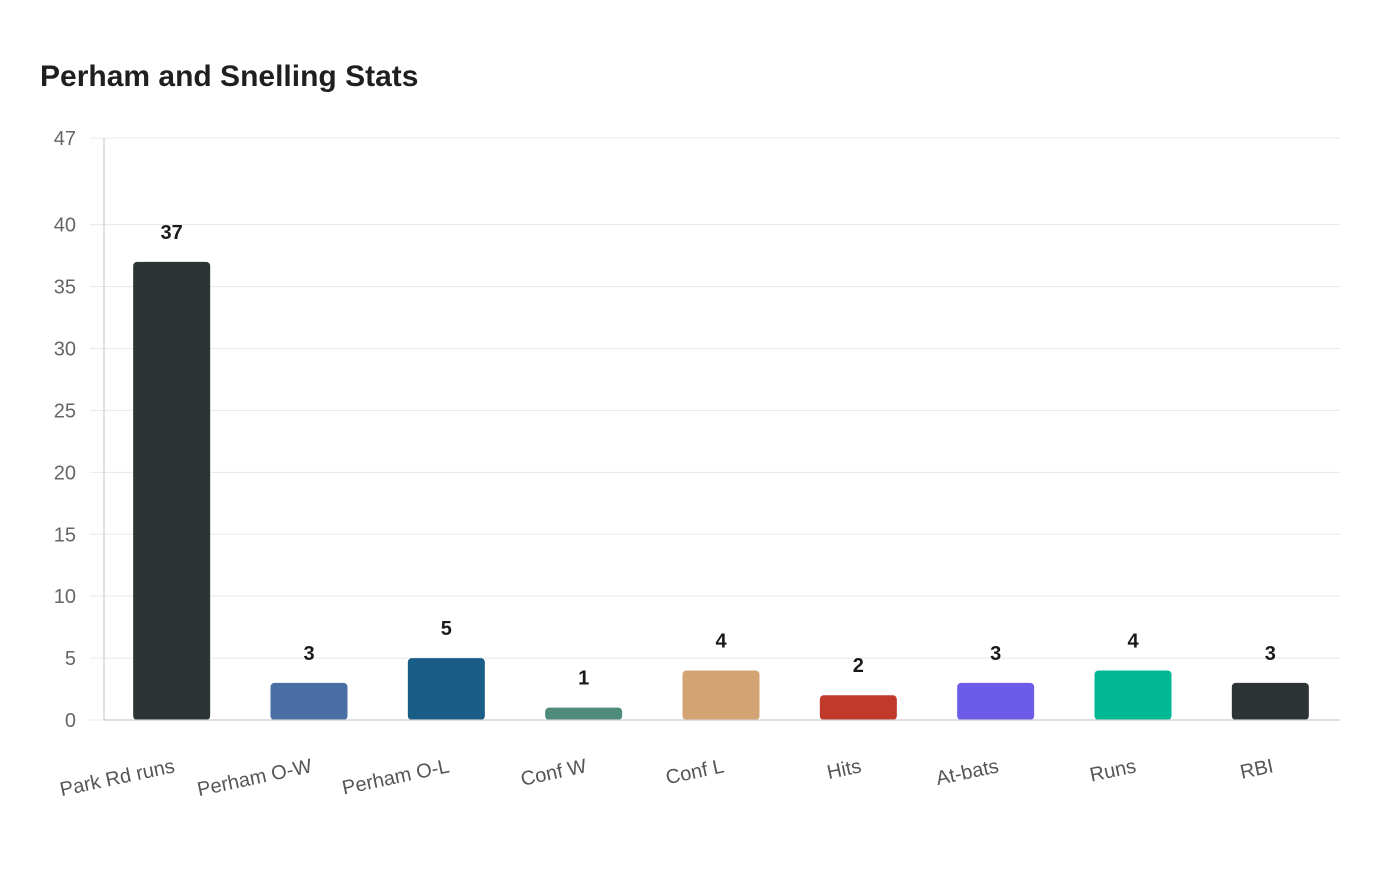 This screenshot has width=1400, height=880. What do you see at coordinates (65, 535) in the screenshot?
I see `y-tick-label: 15` at bounding box center [65, 535].